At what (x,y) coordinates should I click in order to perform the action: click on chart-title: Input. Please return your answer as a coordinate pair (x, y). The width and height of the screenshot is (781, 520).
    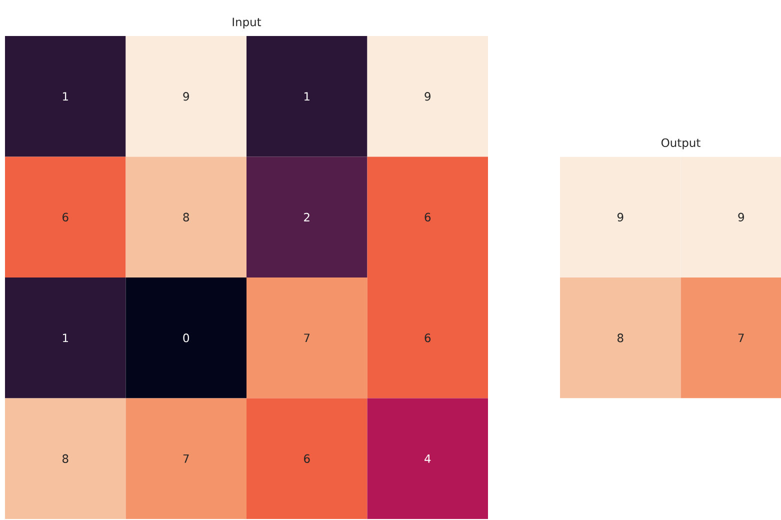
    Looking at the image, I should click on (247, 23).